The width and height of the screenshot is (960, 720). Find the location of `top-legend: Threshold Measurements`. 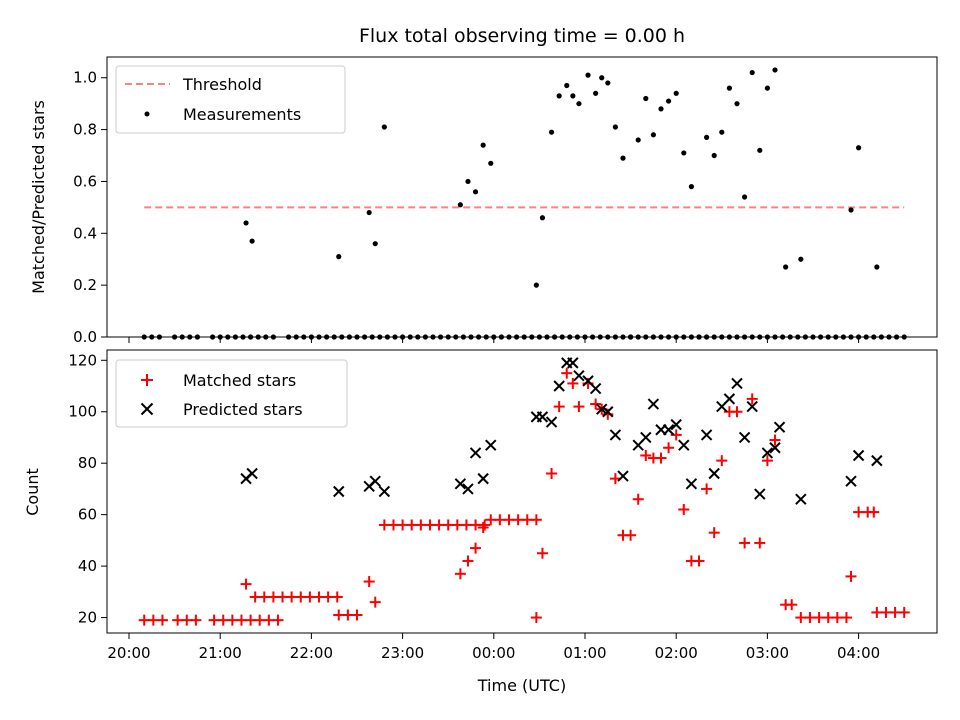

top-legend: Threshold Measurements is located at coordinates (230, 99).